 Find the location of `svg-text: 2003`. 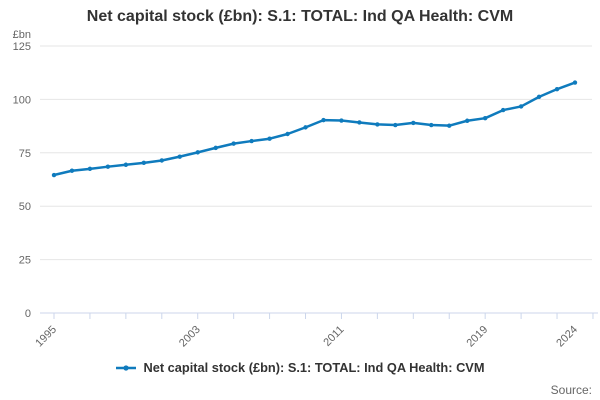

svg-text: 2003 is located at coordinates (190, 337).